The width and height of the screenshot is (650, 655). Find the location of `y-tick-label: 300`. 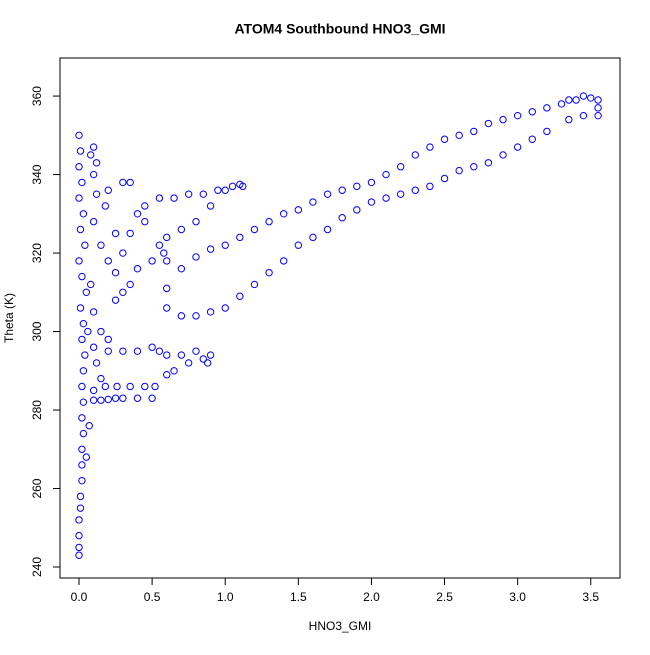

y-tick-label: 300 is located at coordinates (37, 331).